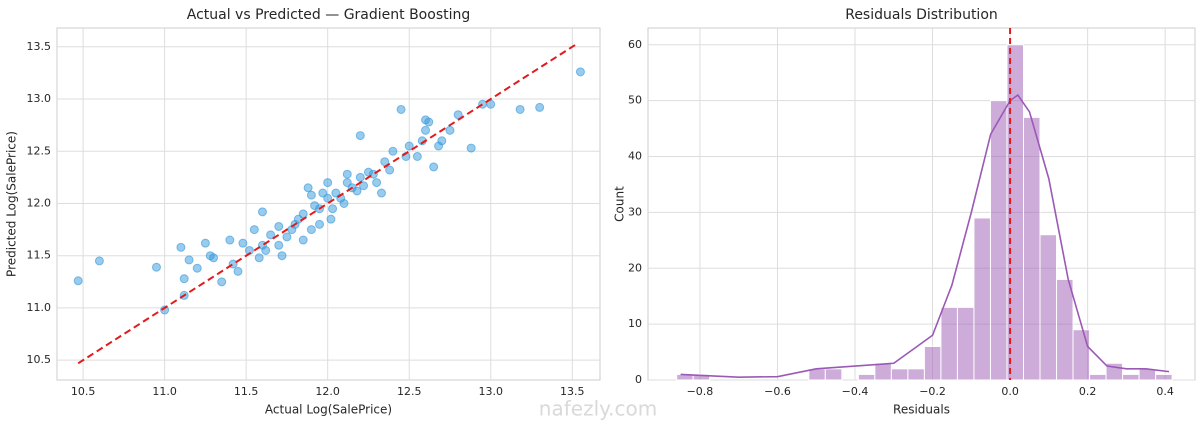 This screenshot has width=1198, height=426. What do you see at coordinates (635, 211) in the screenshot?
I see `y-tick-label: 30` at bounding box center [635, 211].